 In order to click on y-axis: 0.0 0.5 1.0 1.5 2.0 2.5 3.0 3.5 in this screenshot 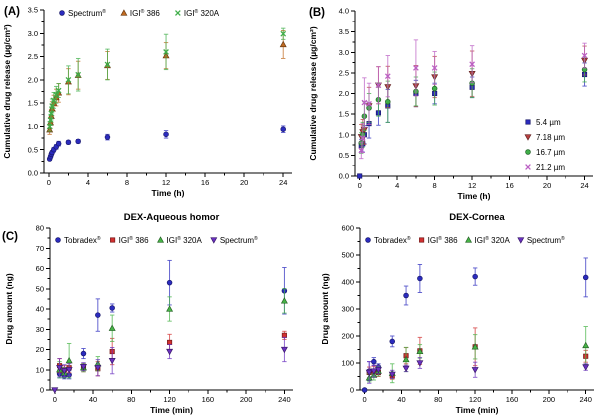, I will do `click(36, 92)`.